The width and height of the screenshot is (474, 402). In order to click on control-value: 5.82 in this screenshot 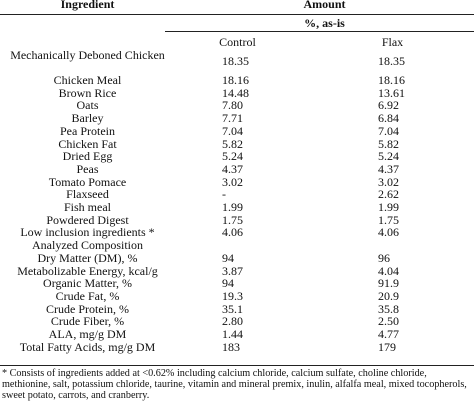, I will do `click(232, 143)`.